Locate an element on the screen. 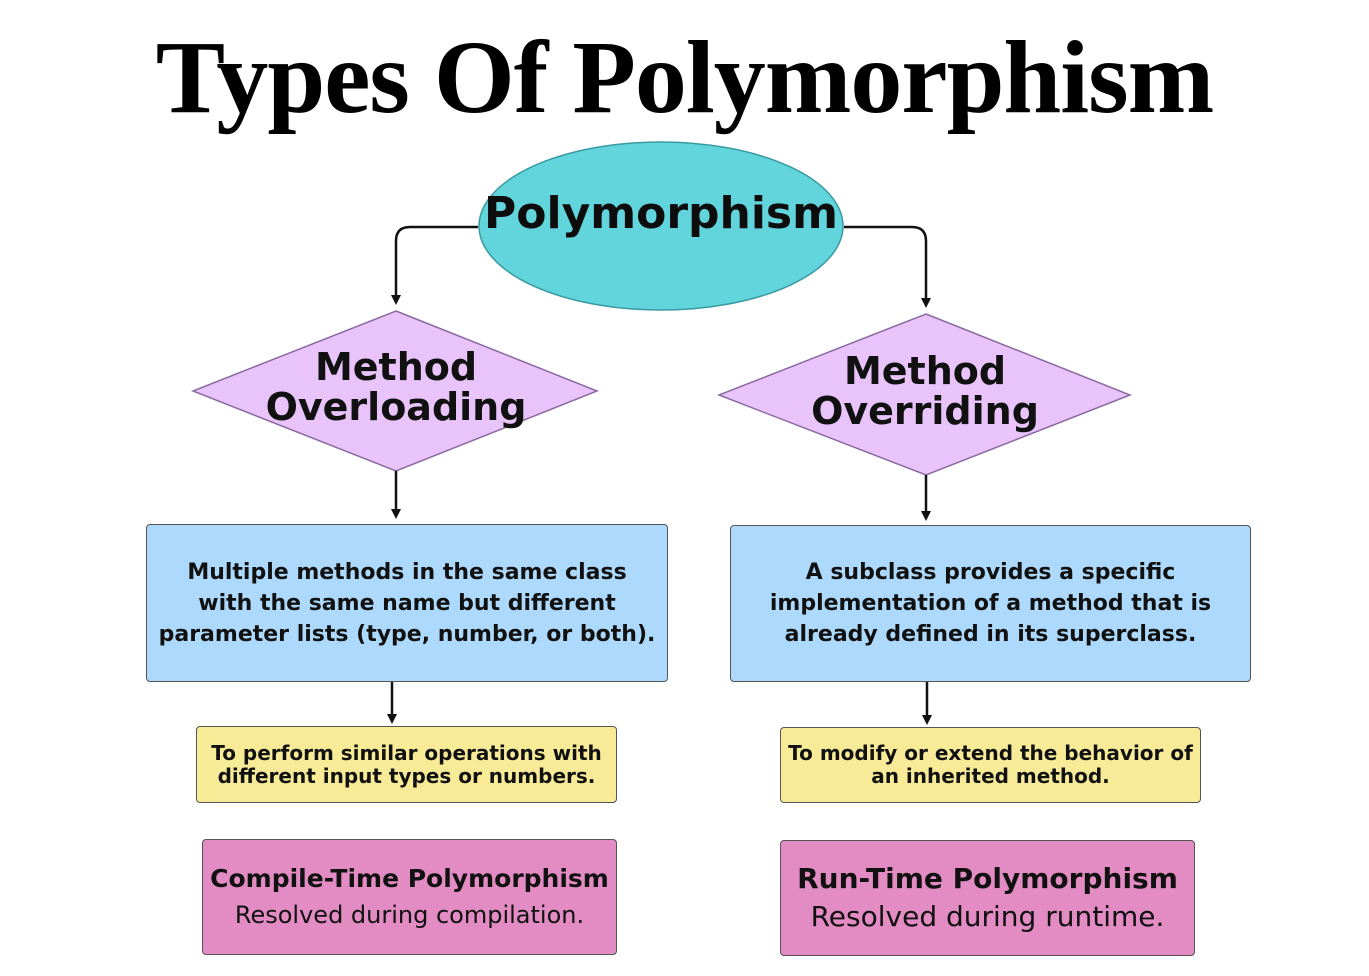 Image resolution: width=1369 pixels, height=976 pixels. left-type-line2: Overloading is located at coordinates (396, 407).